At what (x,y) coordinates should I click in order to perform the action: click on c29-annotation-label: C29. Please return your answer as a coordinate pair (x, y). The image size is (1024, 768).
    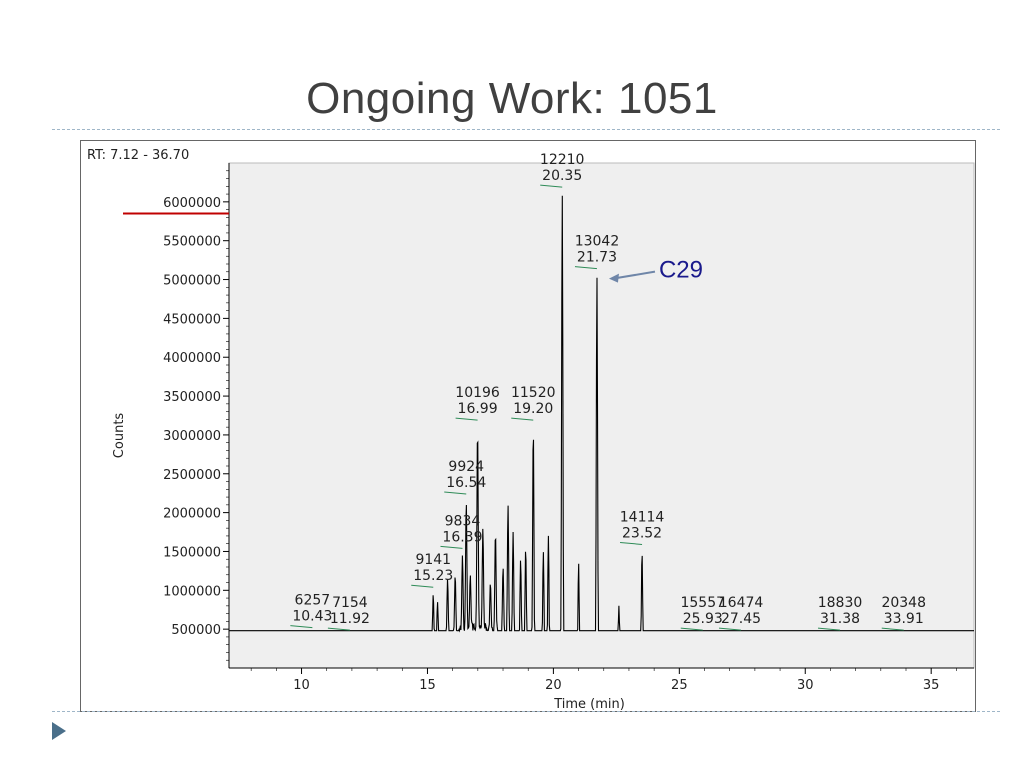
    Looking at the image, I should click on (681, 270).